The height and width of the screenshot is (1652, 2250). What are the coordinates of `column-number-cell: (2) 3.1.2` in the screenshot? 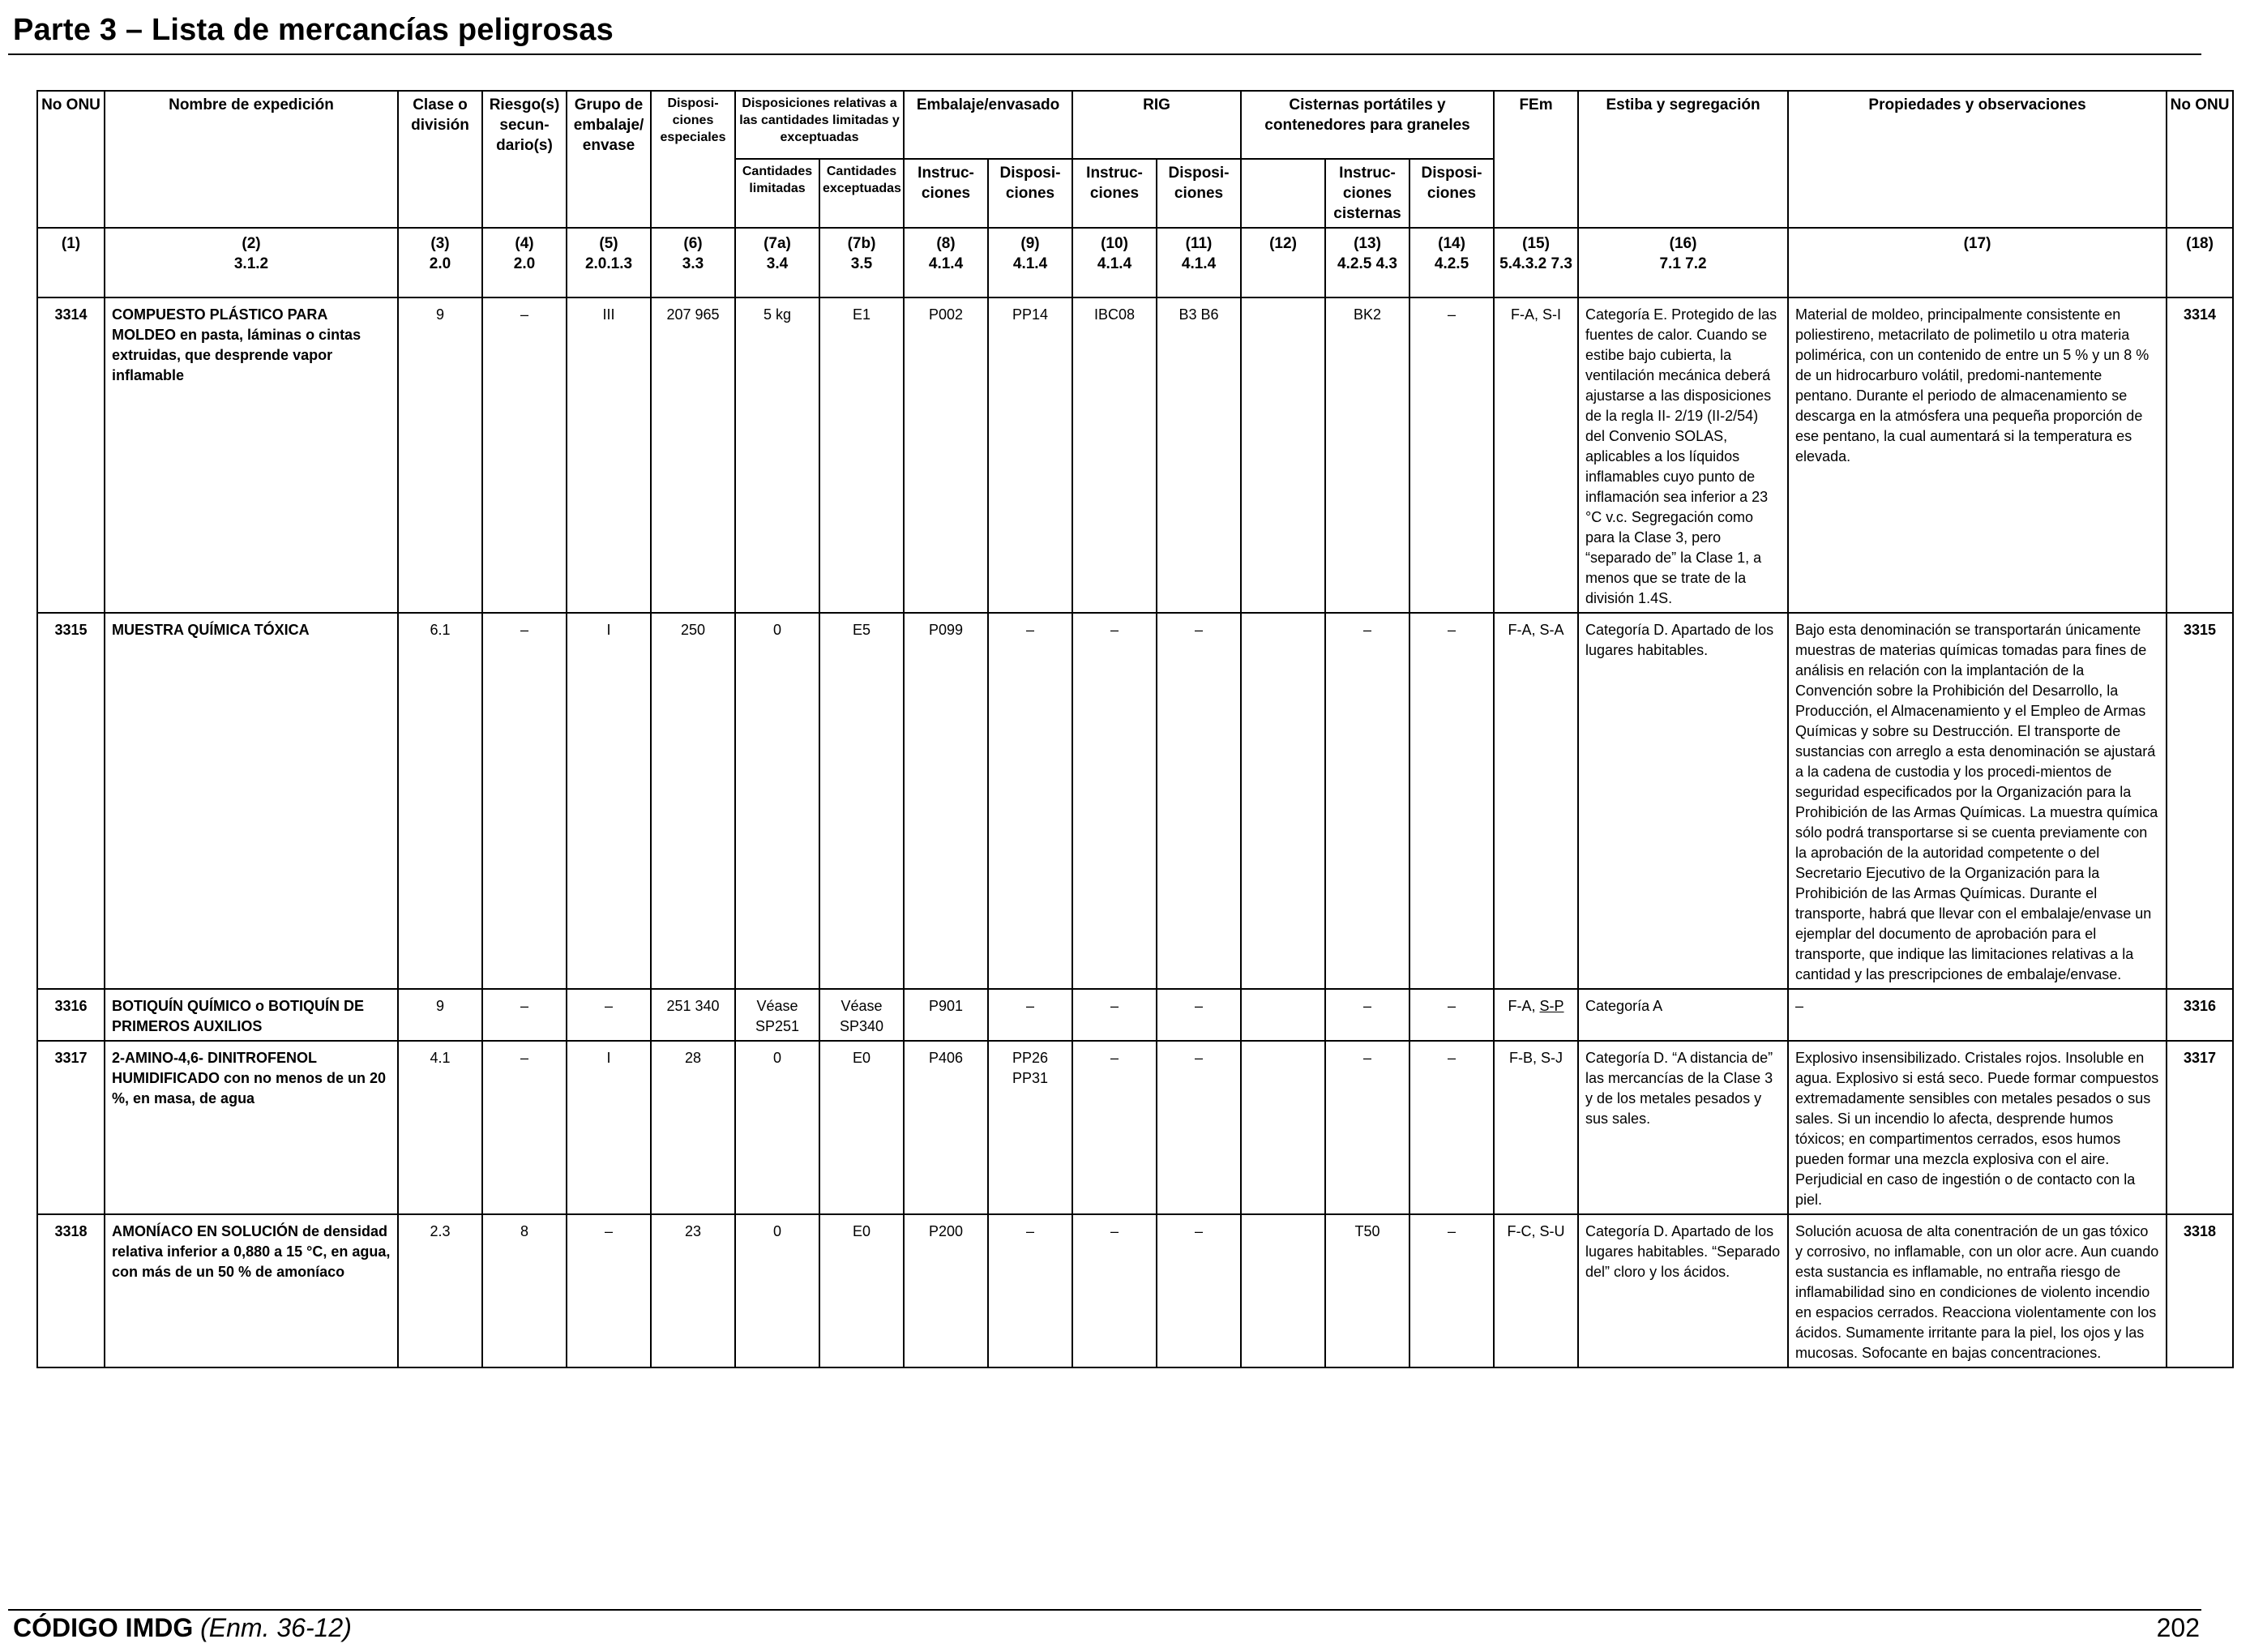 It's located at (251, 263).